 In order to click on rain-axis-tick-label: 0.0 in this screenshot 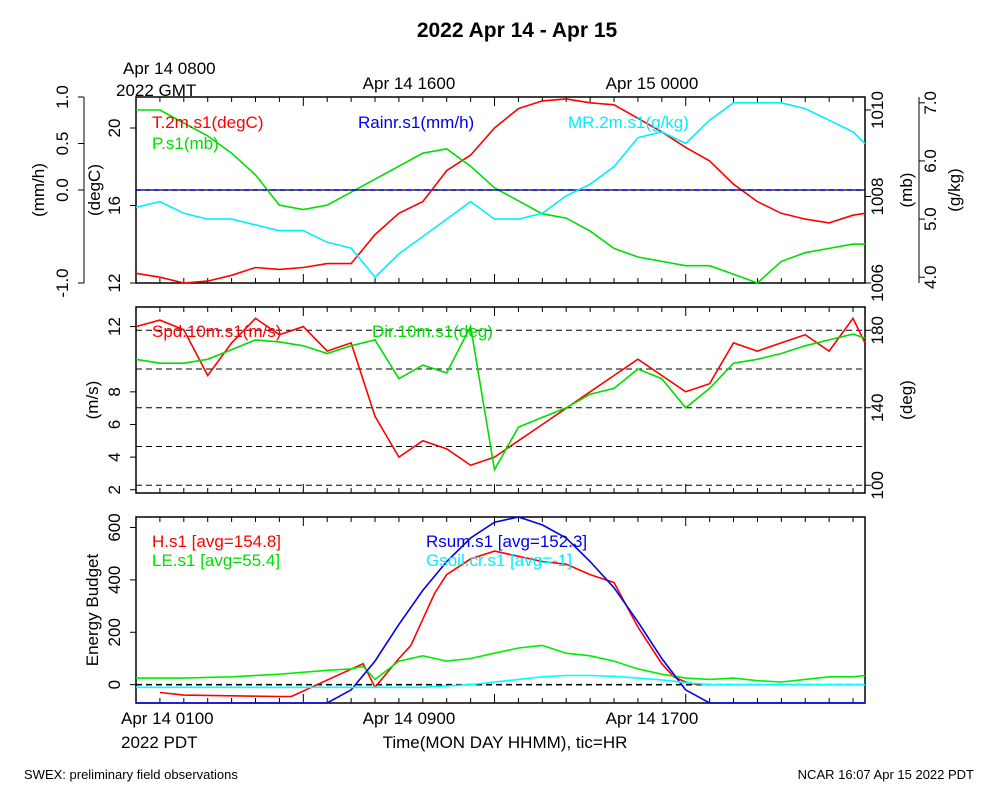, I will do `click(62, 190)`.